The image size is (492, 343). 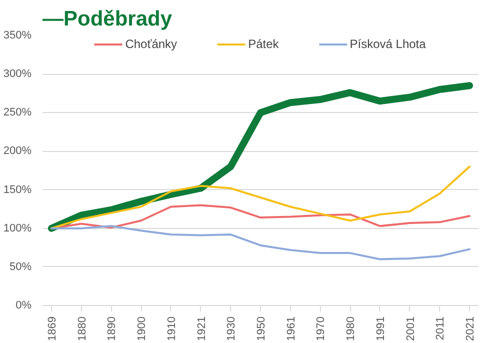 I want to click on x-tick-label: 1880, so click(x=82, y=328).